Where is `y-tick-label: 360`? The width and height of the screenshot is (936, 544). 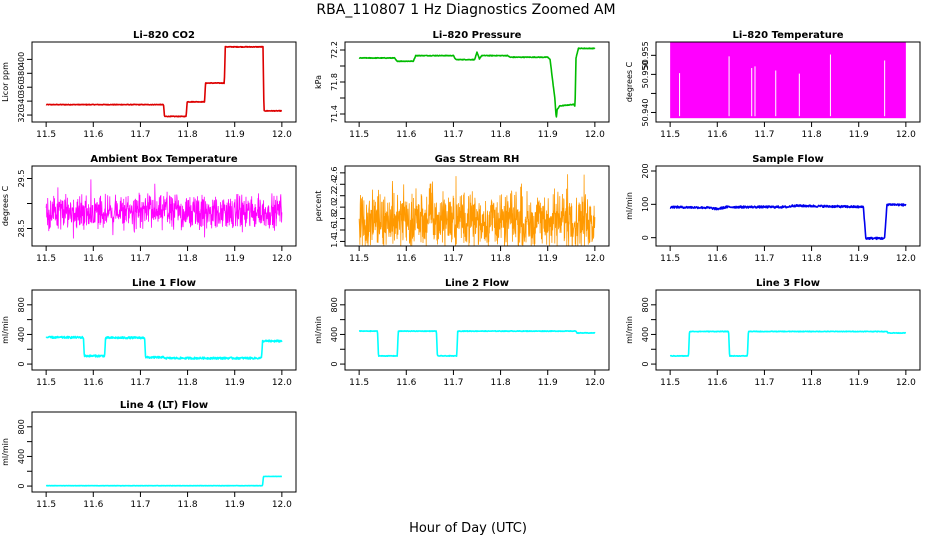
y-tick-label: 360 is located at coordinates (21, 87).